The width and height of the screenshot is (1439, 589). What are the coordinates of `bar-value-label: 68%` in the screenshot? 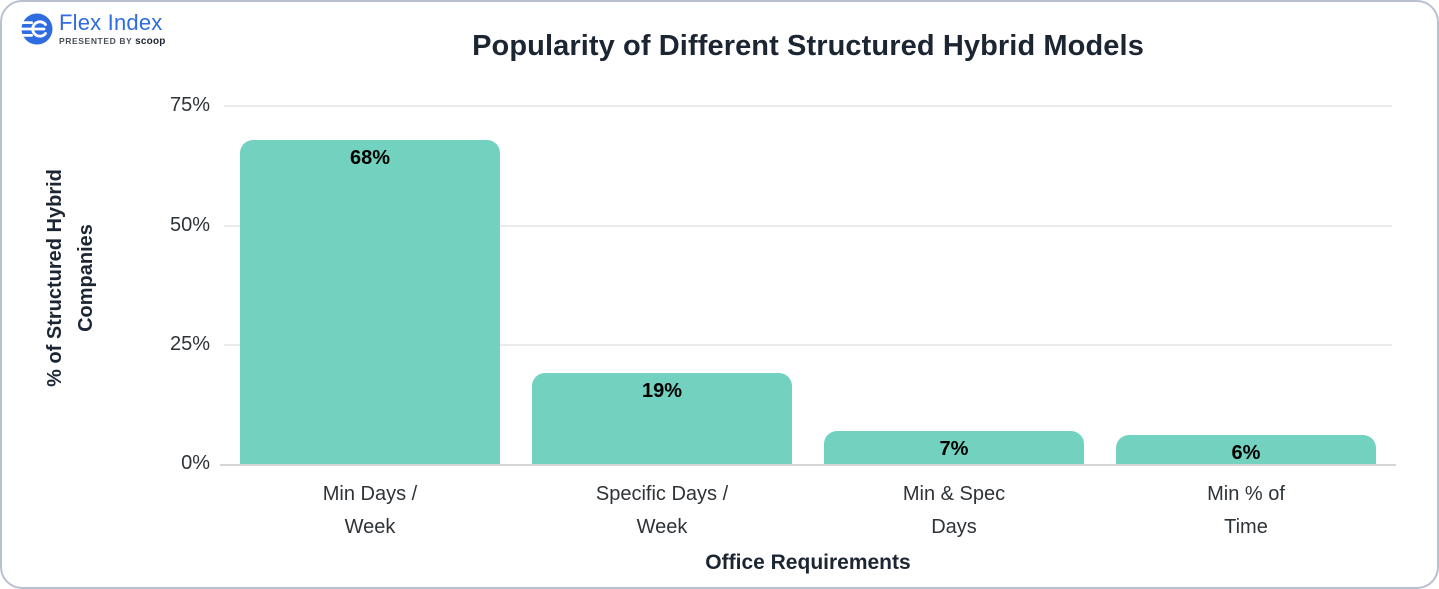 It's located at (370, 157).